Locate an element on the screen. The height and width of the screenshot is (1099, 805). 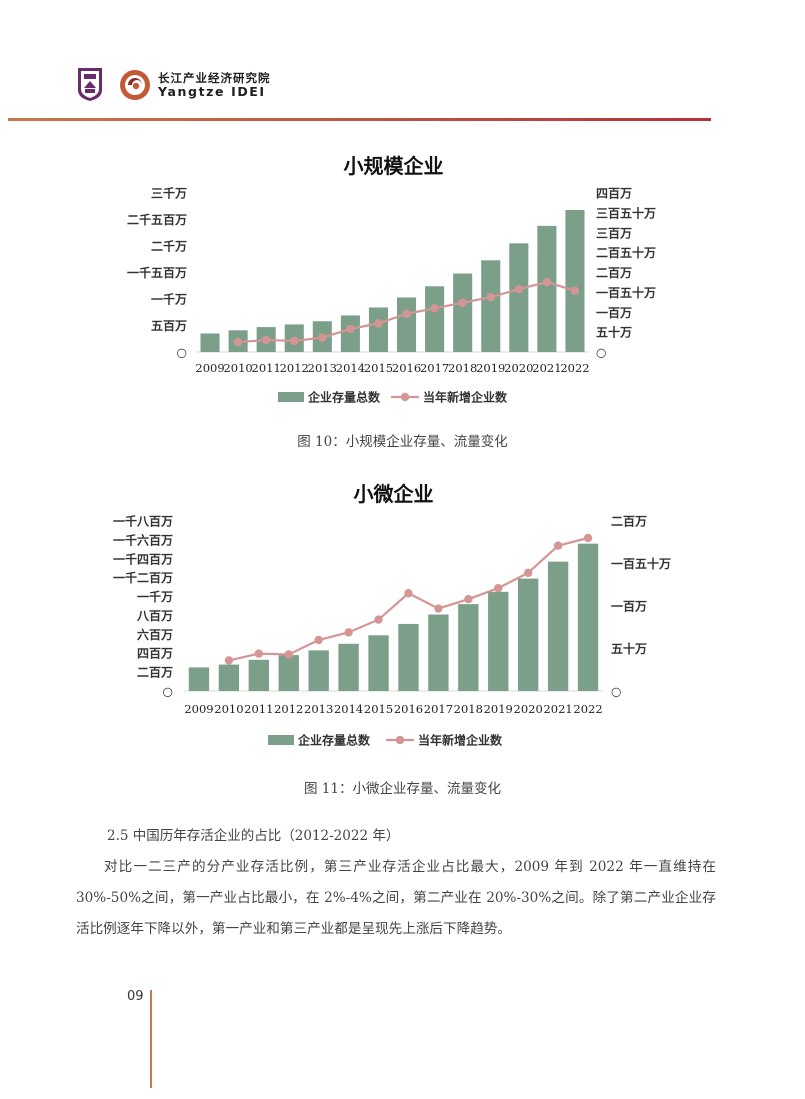
right-tick-label: 二百五十万 is located at coordinates (626, 252).